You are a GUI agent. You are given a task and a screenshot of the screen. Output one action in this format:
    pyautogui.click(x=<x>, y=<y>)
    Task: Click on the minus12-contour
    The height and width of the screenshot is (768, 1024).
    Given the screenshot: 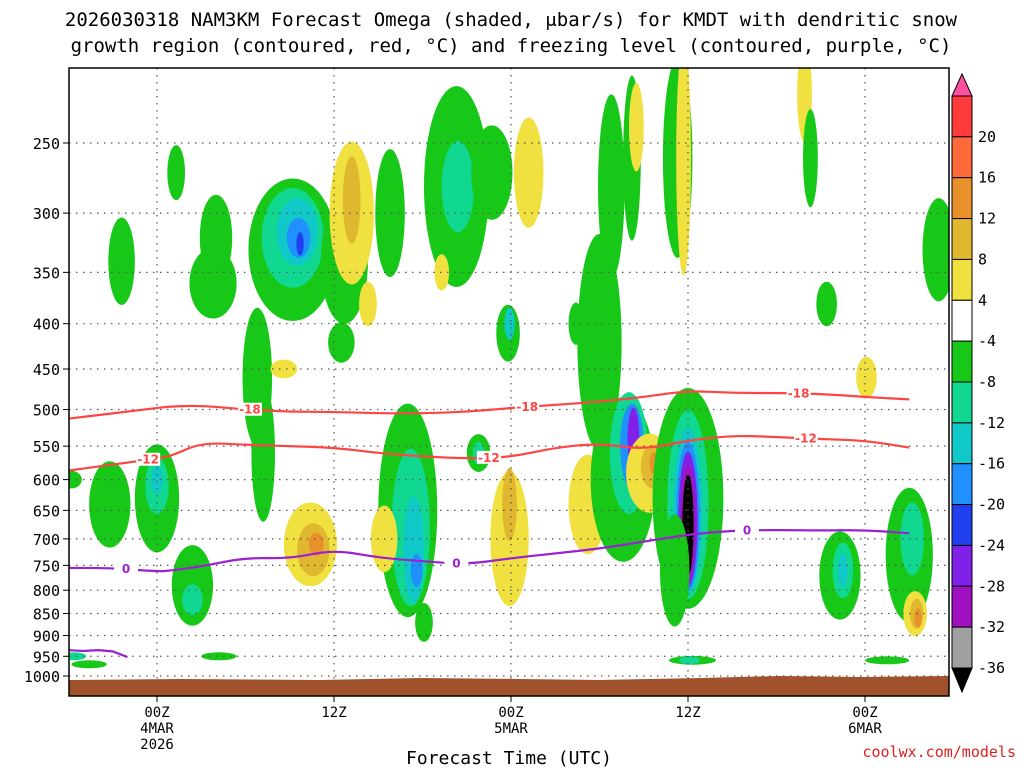 What is the action you would take?
    pyautogui.click(x=489, y=453)
    